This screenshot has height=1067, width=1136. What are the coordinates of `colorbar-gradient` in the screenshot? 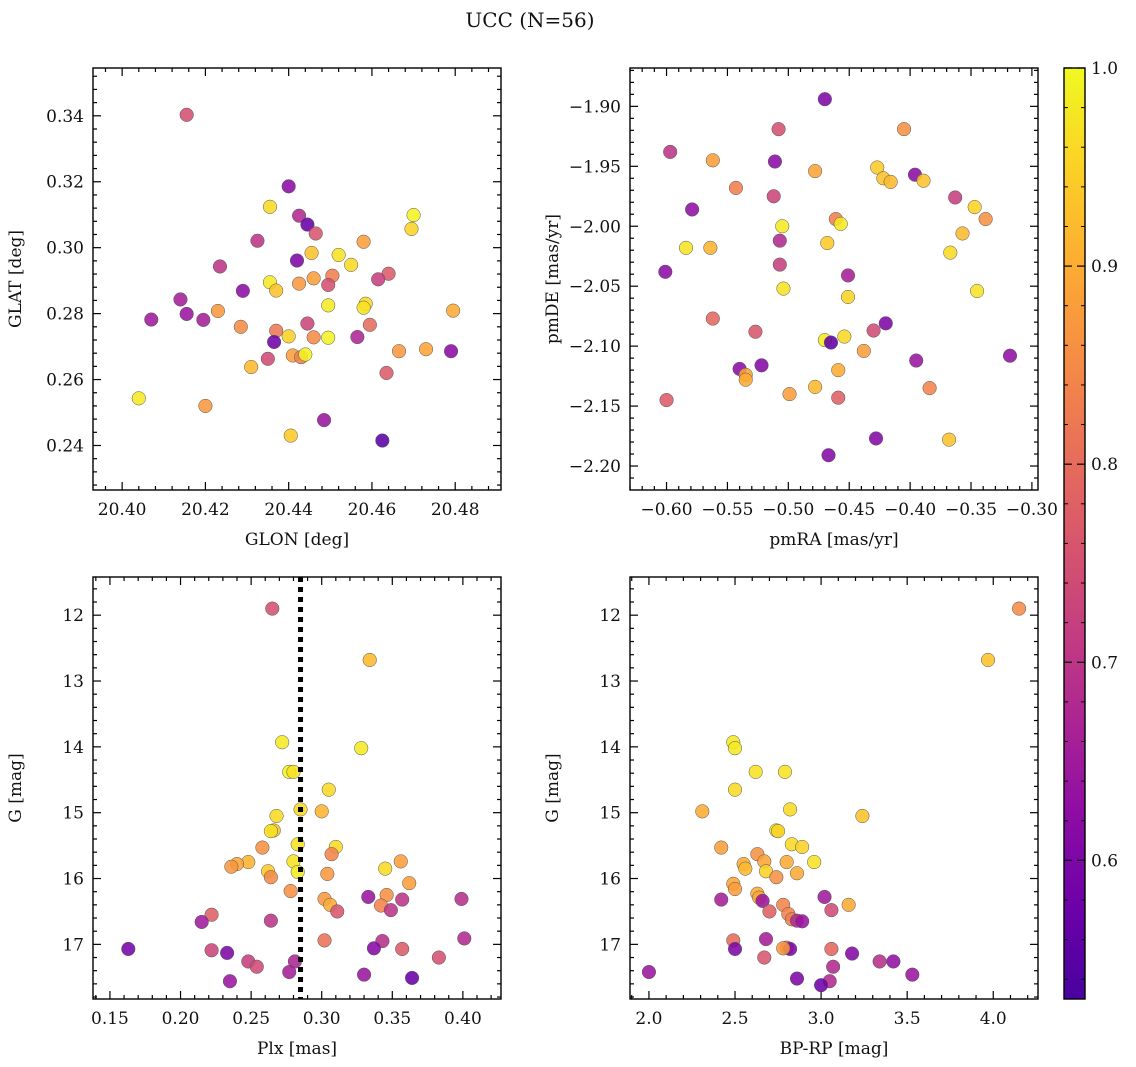 It's located at (1074, 533).